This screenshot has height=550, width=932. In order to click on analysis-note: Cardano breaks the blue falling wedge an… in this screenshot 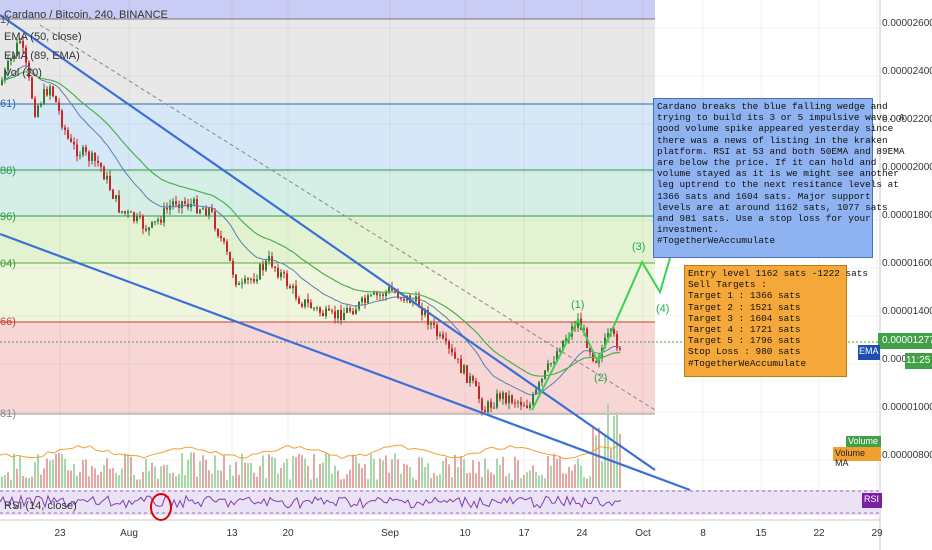, I will do `click(779, 178)`.